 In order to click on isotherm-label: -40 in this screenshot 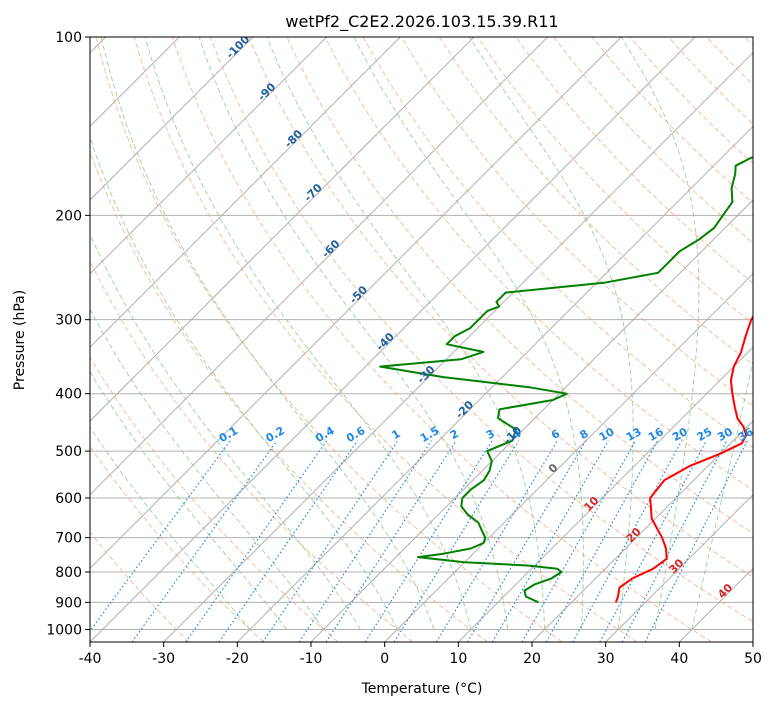, I will do `click(385, 341)`.